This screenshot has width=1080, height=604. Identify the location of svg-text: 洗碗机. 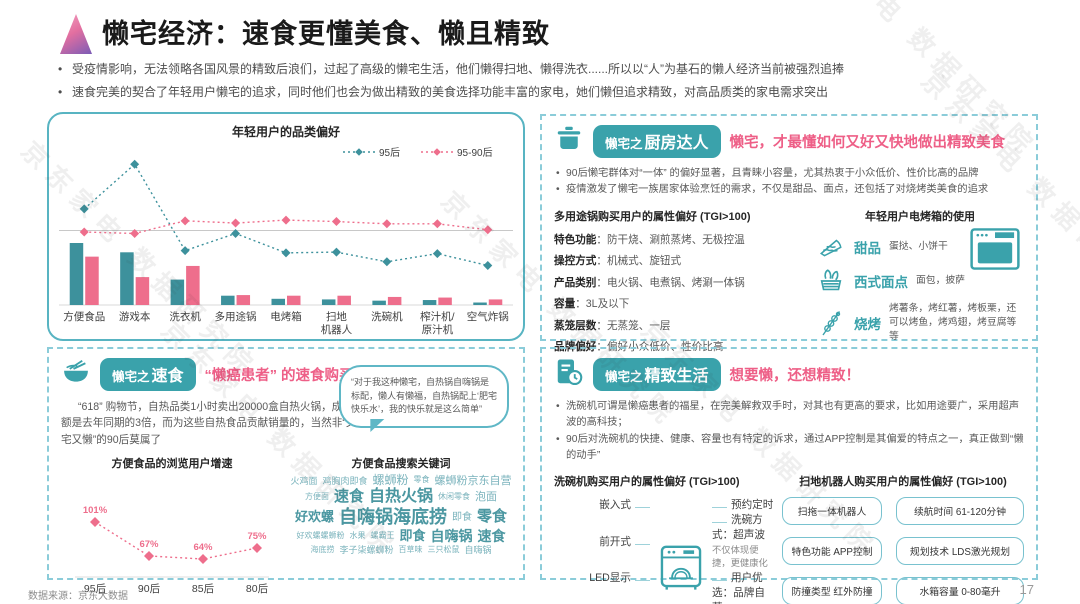
(387, 316).